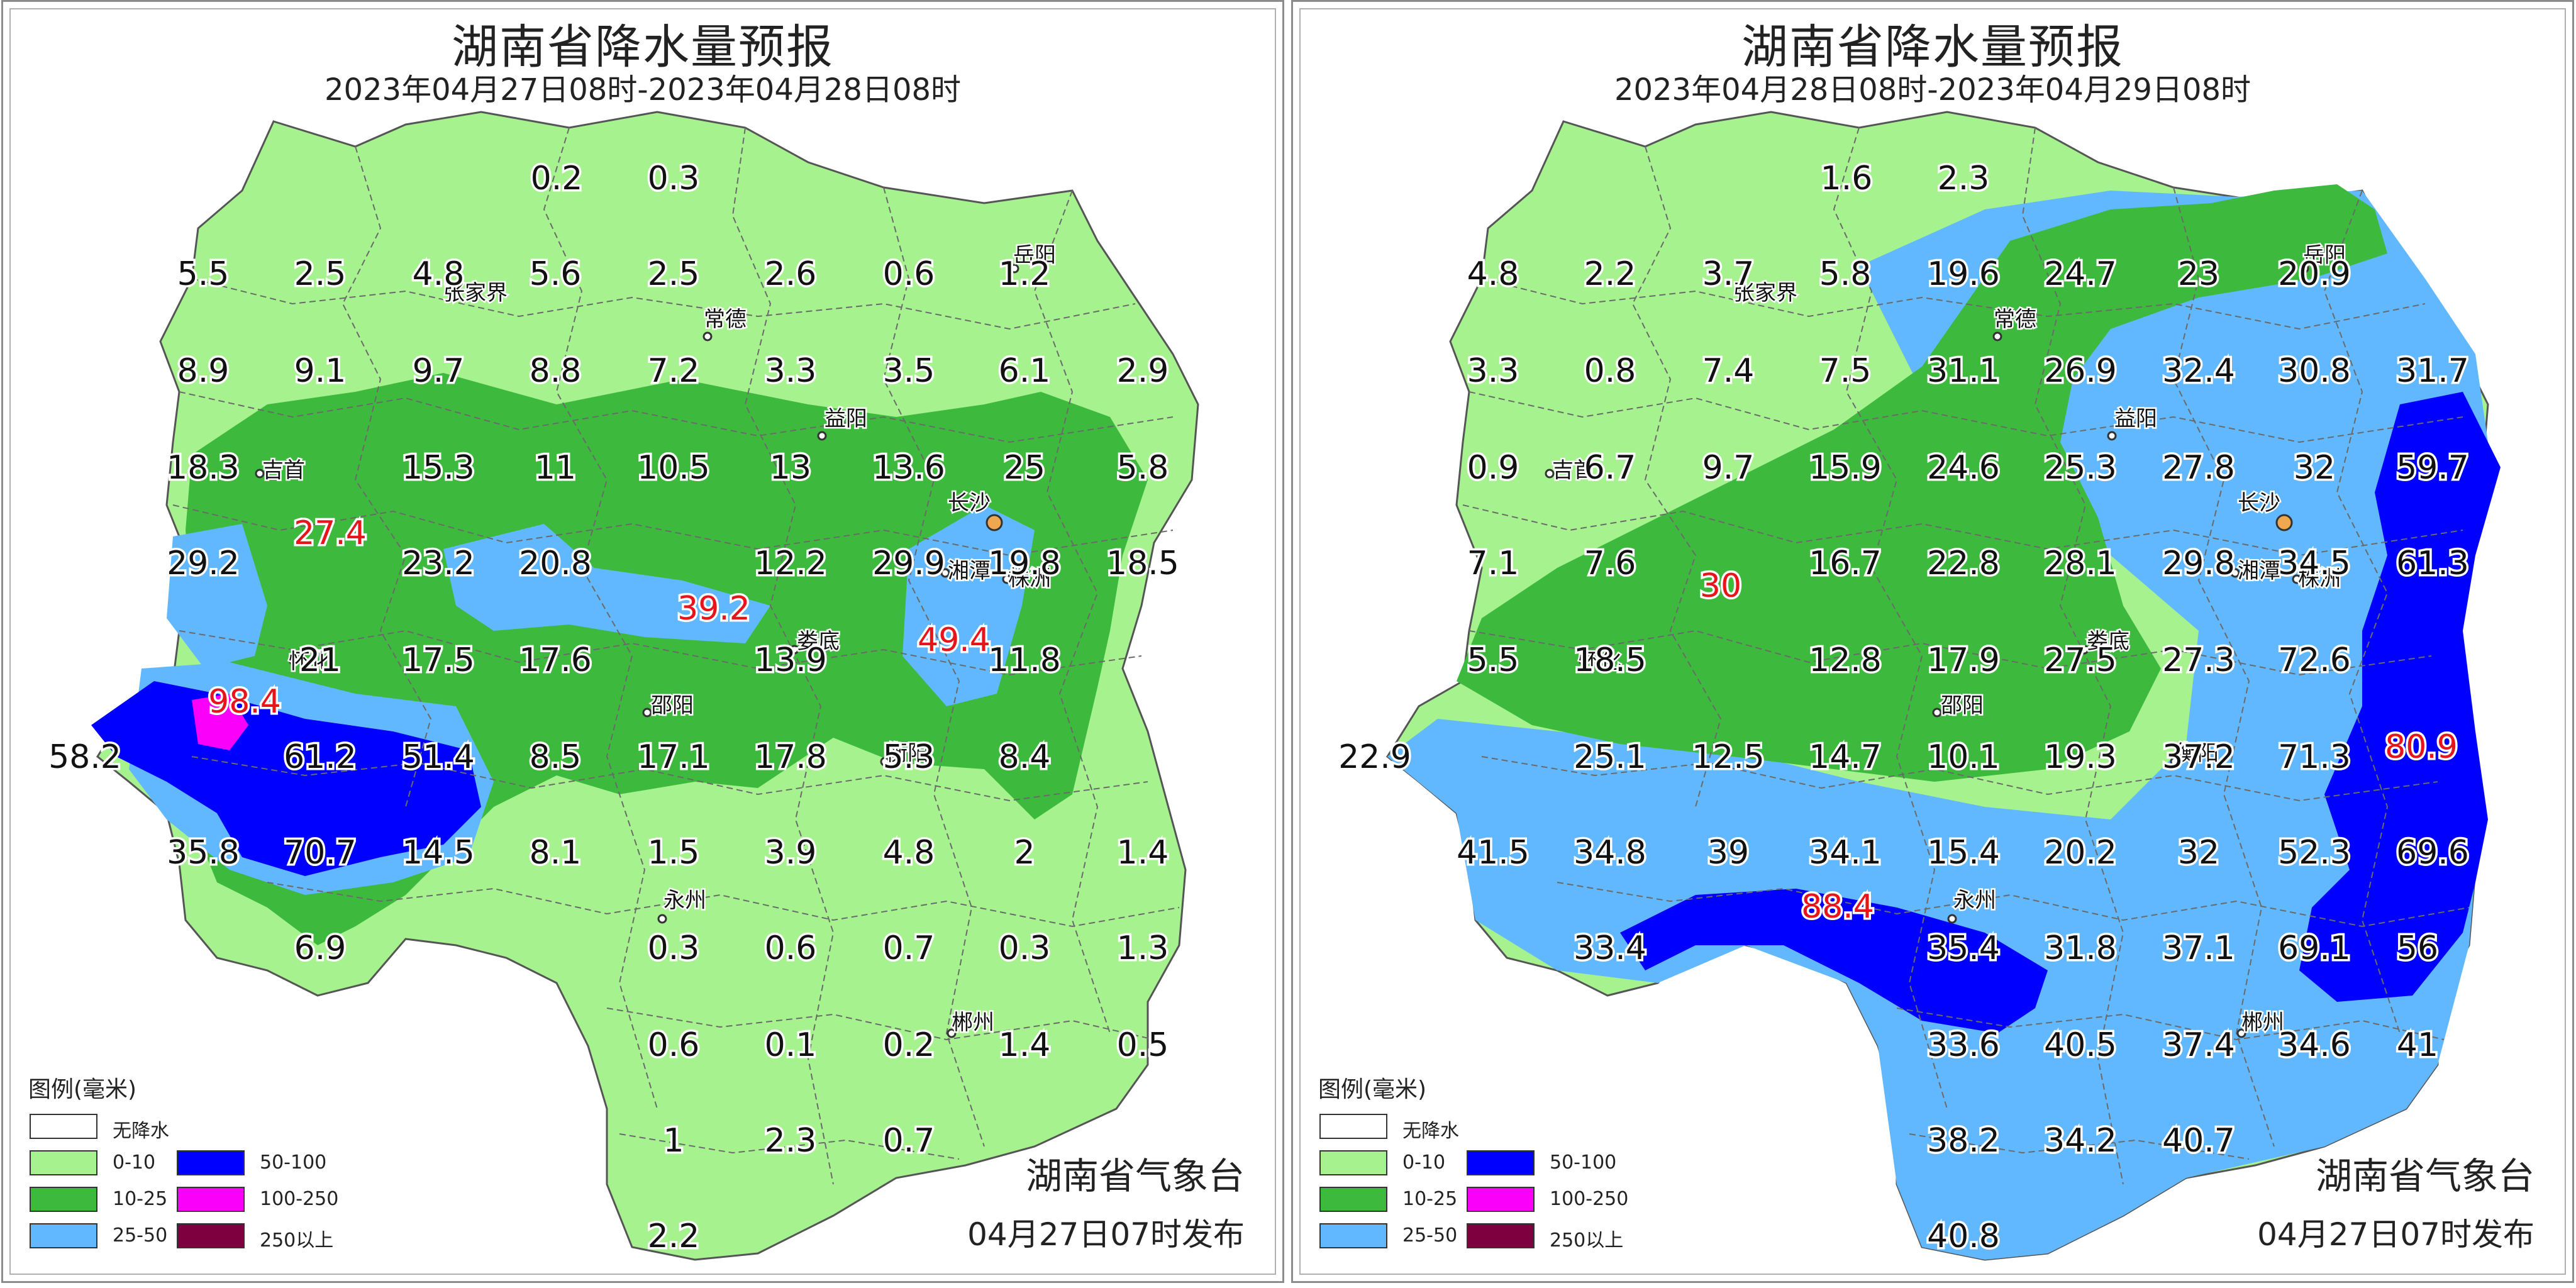 The height and width of the screenshot is (1288, 2576). What do you see at coordinates (556, 274) in the screenshot?
I see `value-label: 5.6` at bounding box center [556, 274].